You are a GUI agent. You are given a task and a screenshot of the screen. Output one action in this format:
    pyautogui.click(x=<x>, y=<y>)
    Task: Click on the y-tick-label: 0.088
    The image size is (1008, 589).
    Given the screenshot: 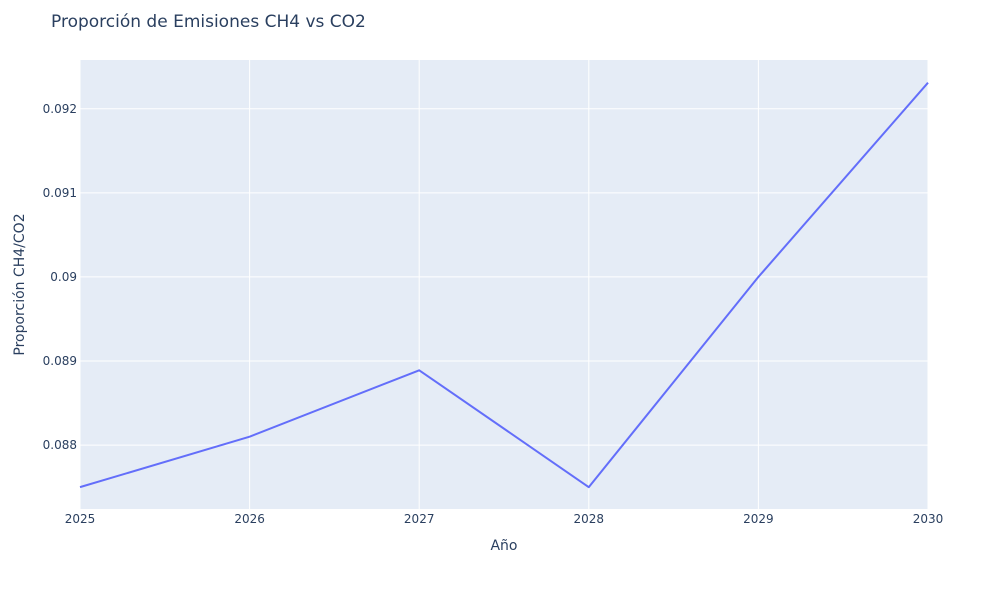 What is the action you would take?
    pyautogui.click(x=60, y=445)
    